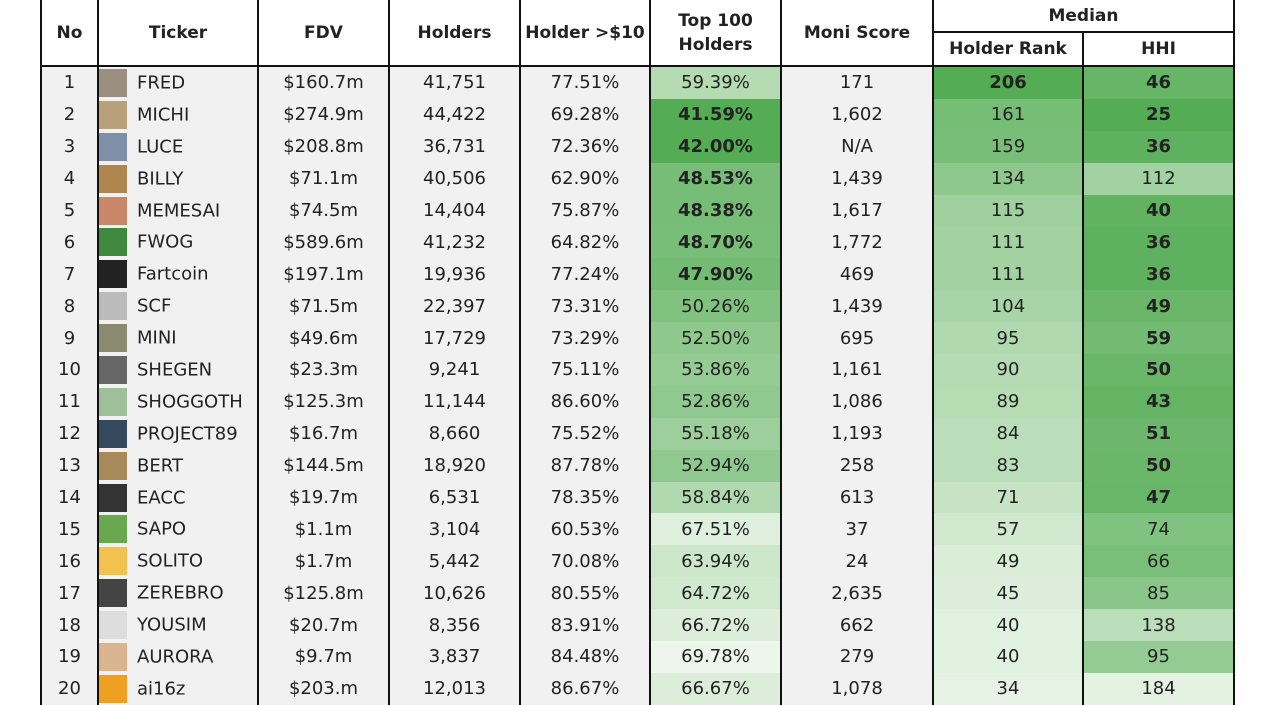 The width and height of the screenshot is (1280, 705). What do you see at coordinates (857, 497) in the screenshot?
I see `cell: 613` at bounding box center [857, 497].